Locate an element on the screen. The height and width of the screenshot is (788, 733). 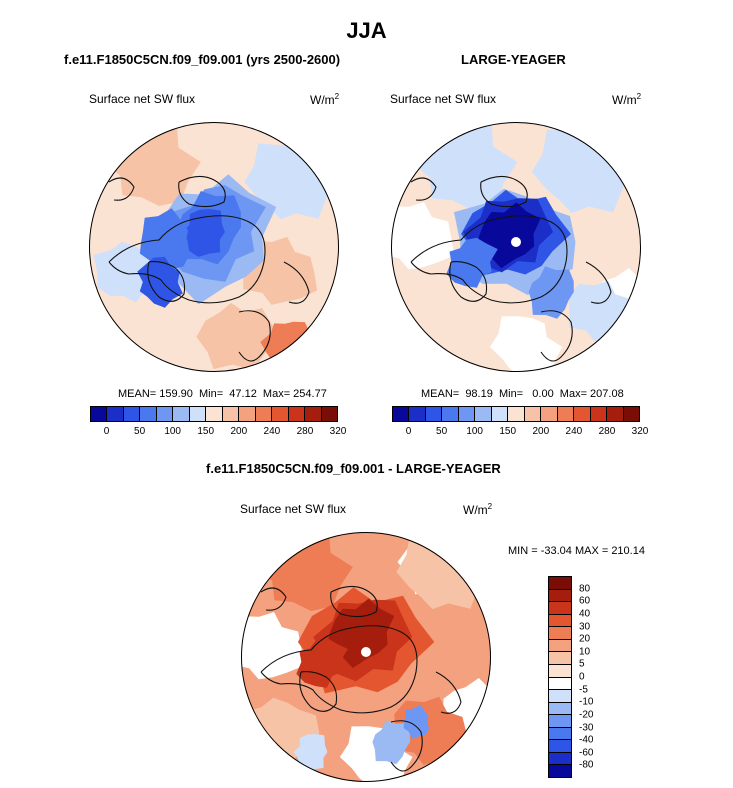
panel1-colorbar is located at coordinates (214, 414).